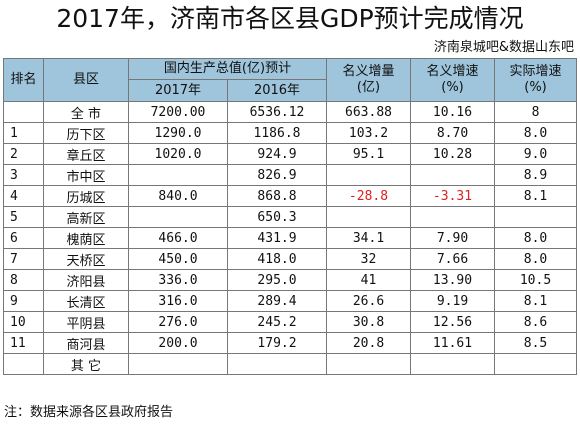  I want to click on rank-cell: 5, so click(23, 217).